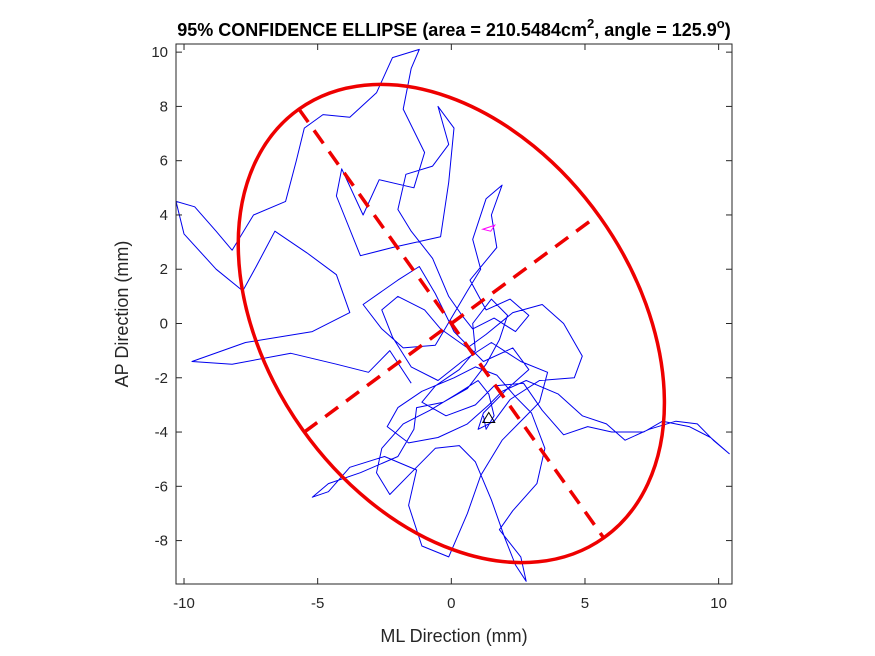 Image resolution: width=875 pixels, height=656 pixels. Describe the element at coordinates (164, 106) in the screenshot. I see `y-tick-label: 8` at that location.